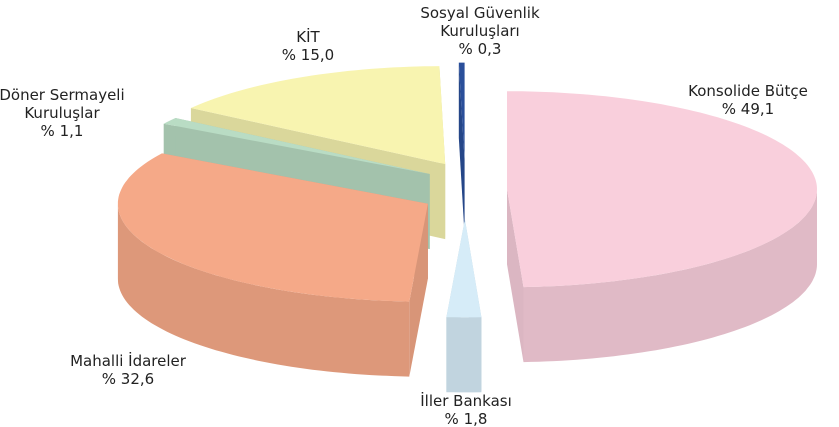 This screenshot has width=839, height=427. I want to click on slice-name: Döner Sermayeli Kuruluşlar, so click(62, 104).